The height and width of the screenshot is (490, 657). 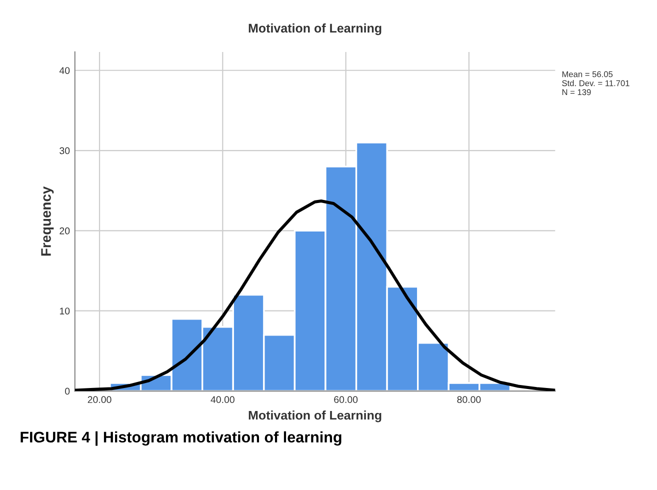 What do you see at coordinates (47, 221) in the screenshot?
I see `y-axis-title: Frequency` at bounding box center [47, 221].